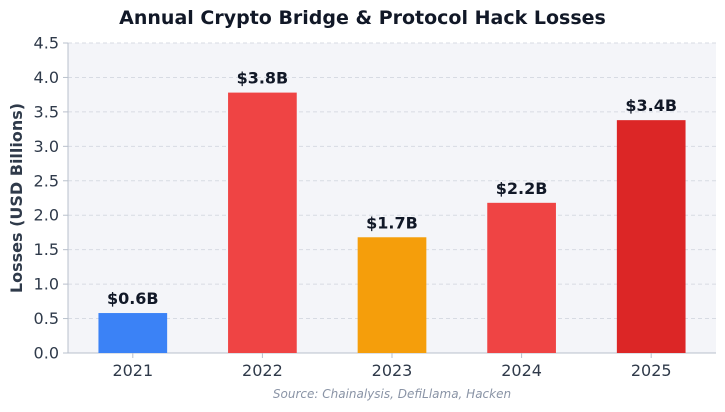 This screenshot has height=412, width=725. I want to click on bar-2024, so click(521, 277).